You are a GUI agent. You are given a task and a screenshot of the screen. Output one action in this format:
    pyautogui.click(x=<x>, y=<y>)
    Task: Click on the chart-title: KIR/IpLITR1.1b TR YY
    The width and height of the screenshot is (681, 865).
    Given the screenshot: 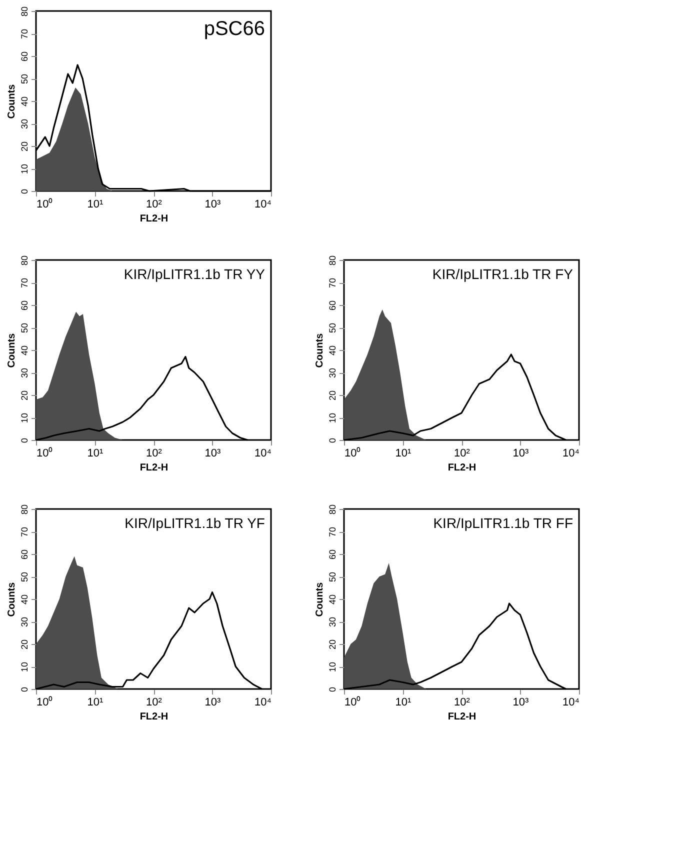 What is the action you would take?
    pyautogui.click(x=195, y=274)
    